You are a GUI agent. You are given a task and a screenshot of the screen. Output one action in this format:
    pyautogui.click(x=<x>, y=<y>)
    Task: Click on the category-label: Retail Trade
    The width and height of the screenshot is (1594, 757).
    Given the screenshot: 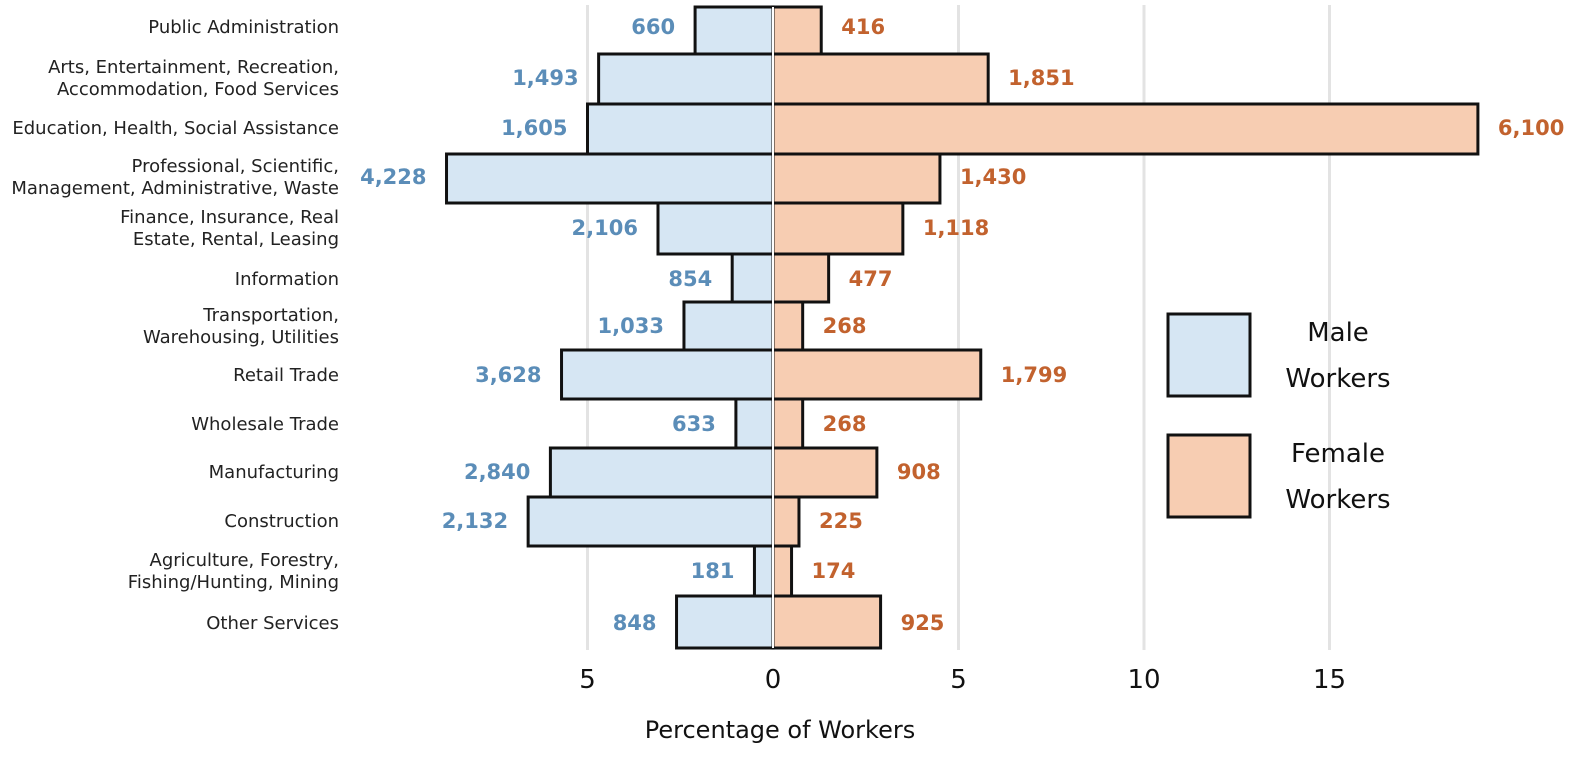 What is the action you would take?
    pyautogui.click(x=286, y=375)
    